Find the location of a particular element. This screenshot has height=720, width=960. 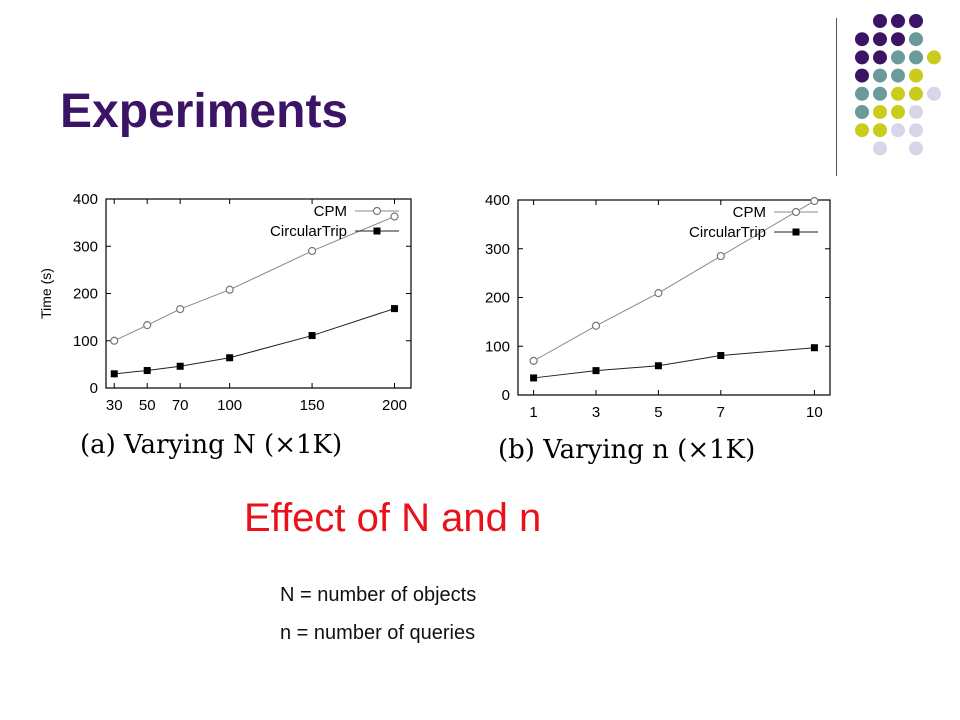

x-tick-label: 30 is located at coordinates (114, 405).